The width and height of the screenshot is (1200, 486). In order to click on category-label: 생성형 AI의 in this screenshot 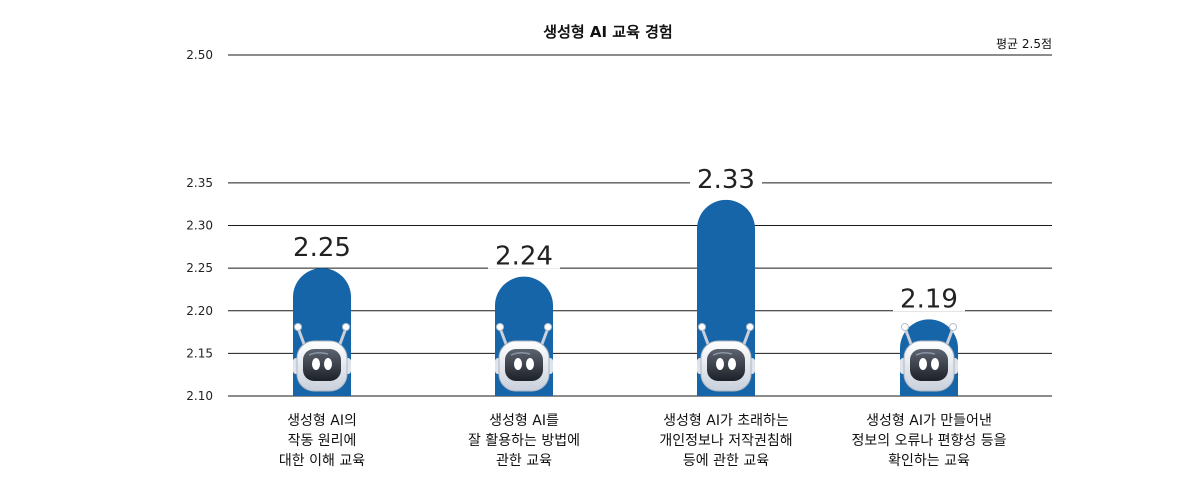, I will do `click(322, 421)`.